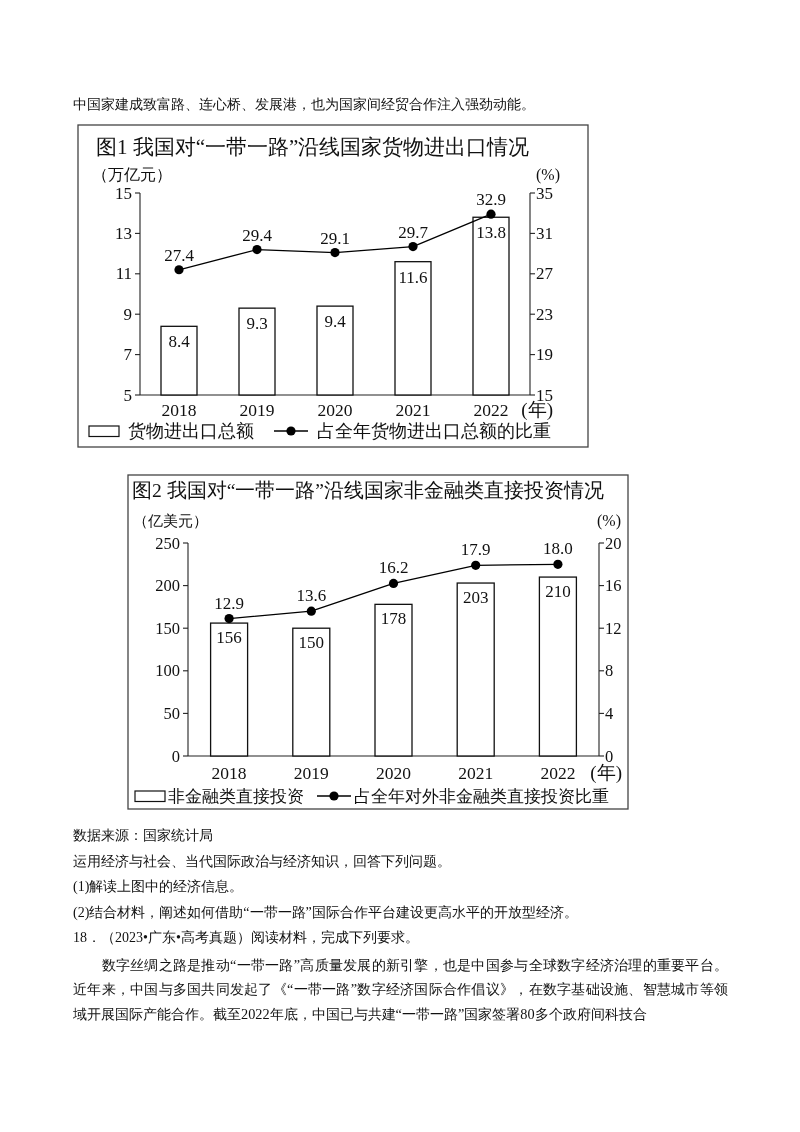 Image resolution: width=800 pixels, height=1132 pixels. Describe the element at coordinates (481, 796) in the screenshot. I see `legend-label: 占全年对外非金融类直接投资比重` at that location.